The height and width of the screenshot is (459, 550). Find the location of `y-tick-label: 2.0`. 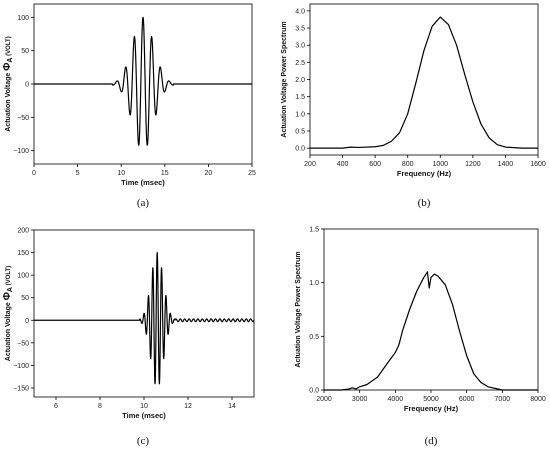

y-tick-label: 2.0 is located at coordinates (300, 80).